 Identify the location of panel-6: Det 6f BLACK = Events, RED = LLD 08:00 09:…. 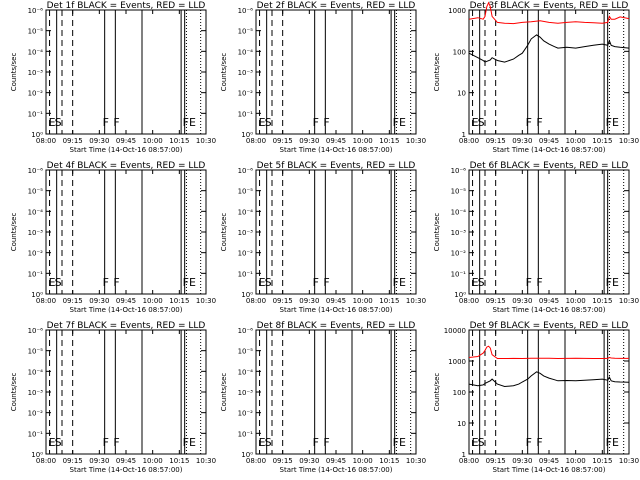
(536, 237).